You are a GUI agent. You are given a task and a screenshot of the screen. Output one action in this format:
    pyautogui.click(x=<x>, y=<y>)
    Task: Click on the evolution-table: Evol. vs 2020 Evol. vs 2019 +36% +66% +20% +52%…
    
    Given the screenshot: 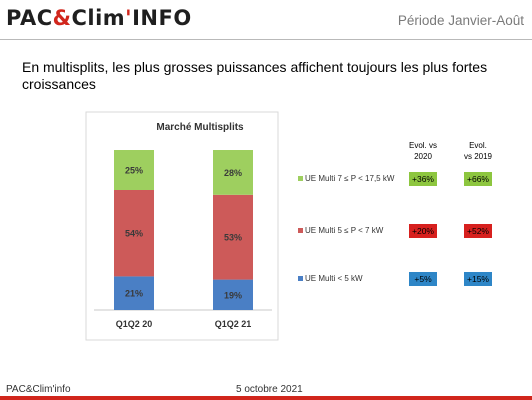 What is the action you would take?
    pyautogui.click(x=451, y=213)
    